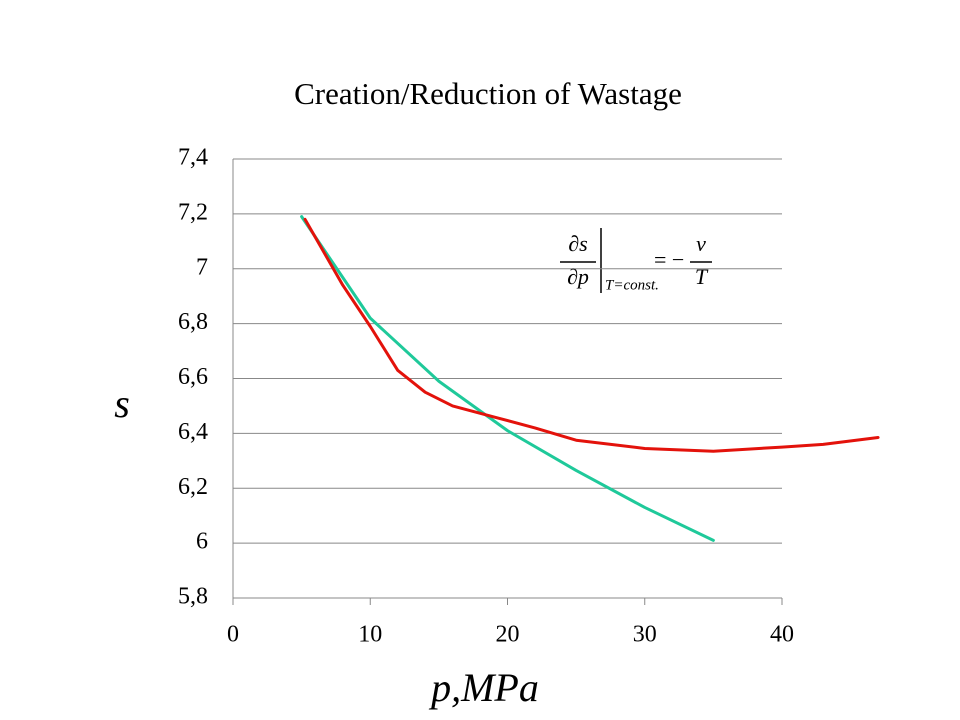 The width and height of the screenshot is (960, 720). Describe the element at coordinates (782, 635) in the screenshot. I see `x-tick-label: 40` at that location.